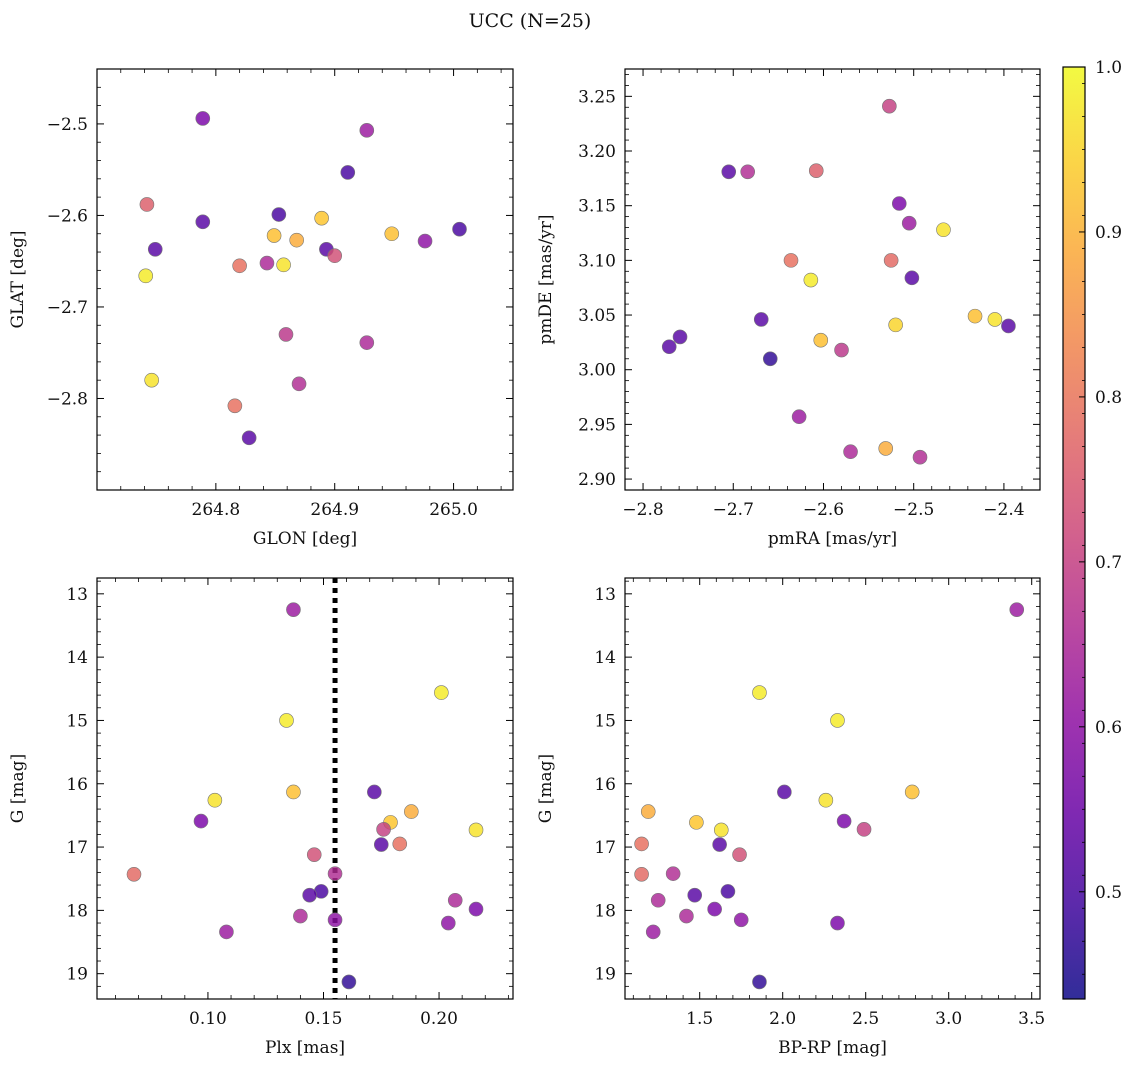  I want to click on y-tick-label: 15, so click(605, 721).